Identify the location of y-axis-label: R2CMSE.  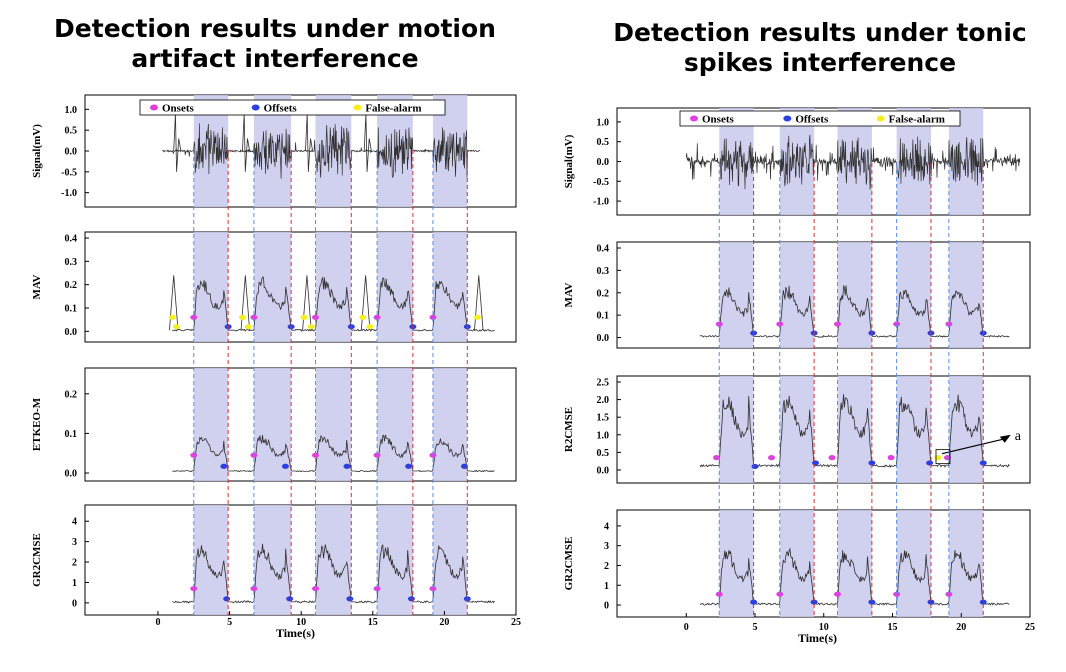
(569, 429).